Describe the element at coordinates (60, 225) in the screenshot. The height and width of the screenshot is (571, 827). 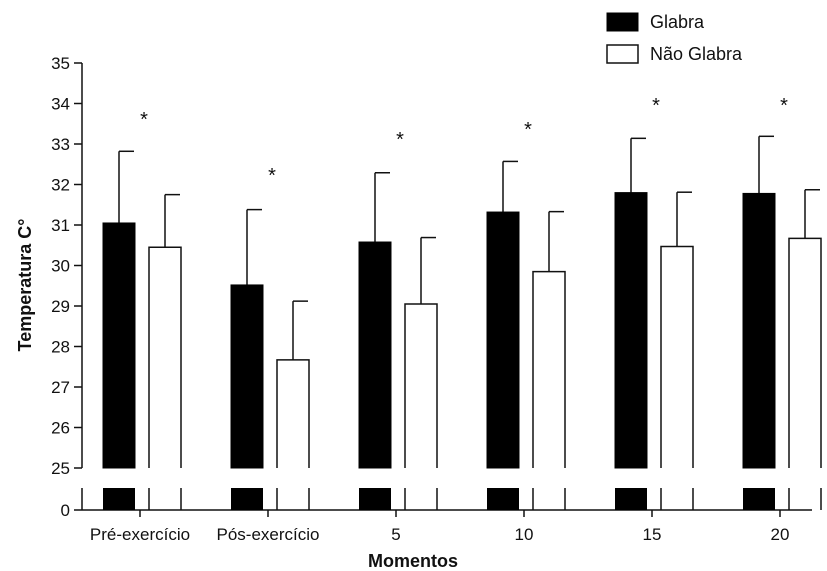
I see `y-tick-label: 31` at that location.